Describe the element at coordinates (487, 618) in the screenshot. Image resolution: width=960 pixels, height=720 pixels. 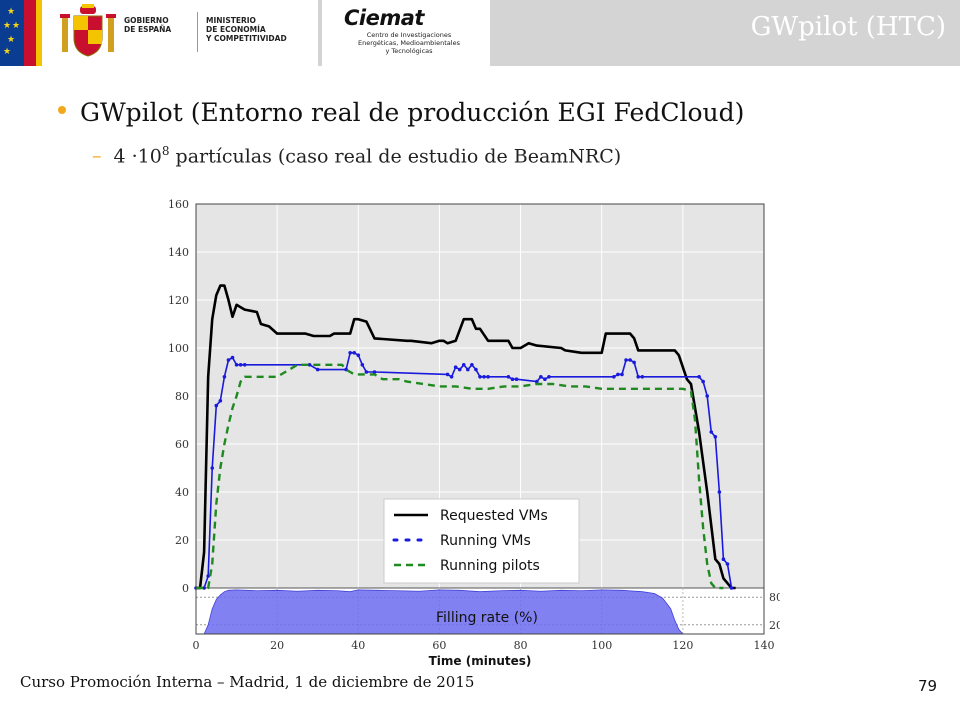
I see `filling-rate-label: Filling rate (%)` at that location.